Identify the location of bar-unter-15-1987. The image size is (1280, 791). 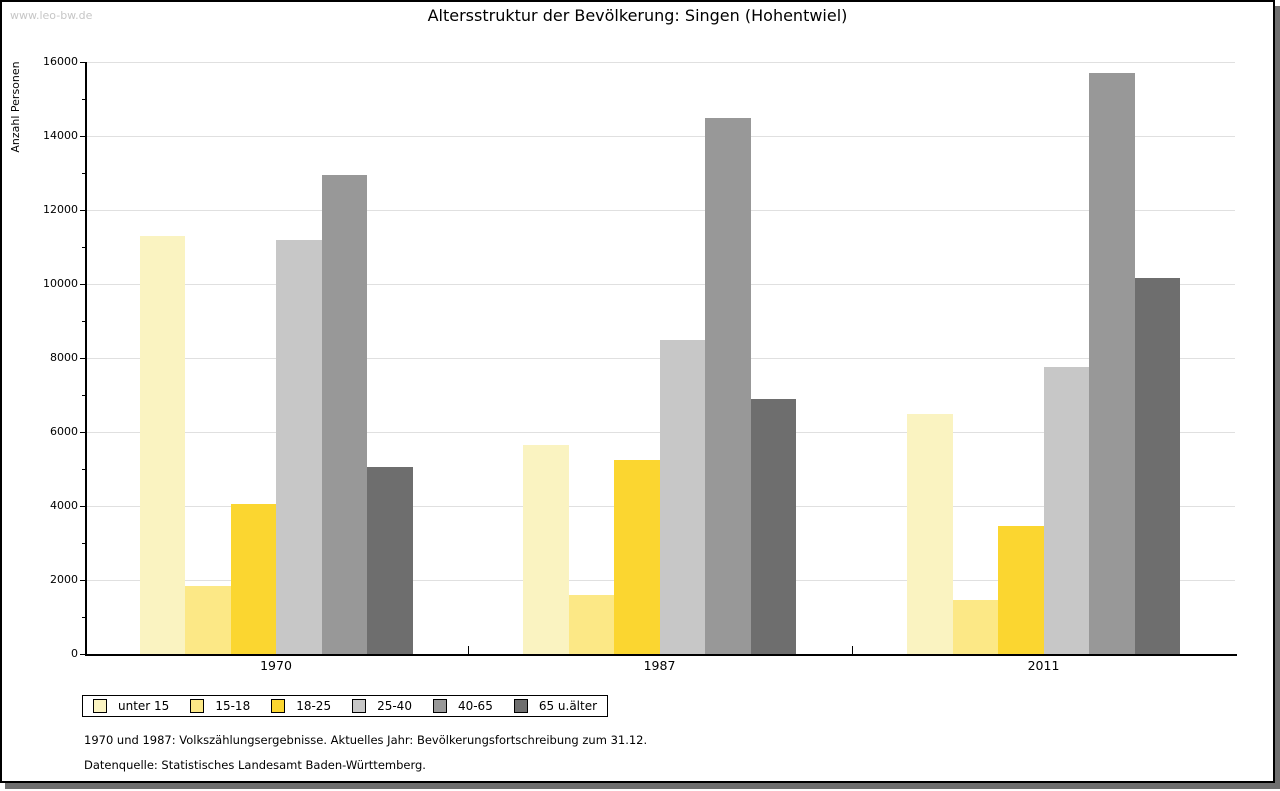
(546, 549).